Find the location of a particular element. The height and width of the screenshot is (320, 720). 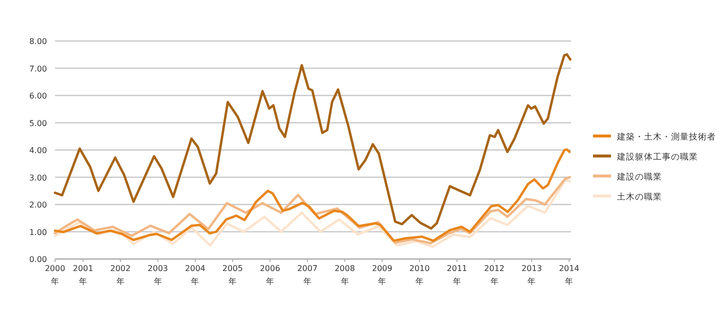

x-tick-label: 2013年 is located at coordinates (532, 275).